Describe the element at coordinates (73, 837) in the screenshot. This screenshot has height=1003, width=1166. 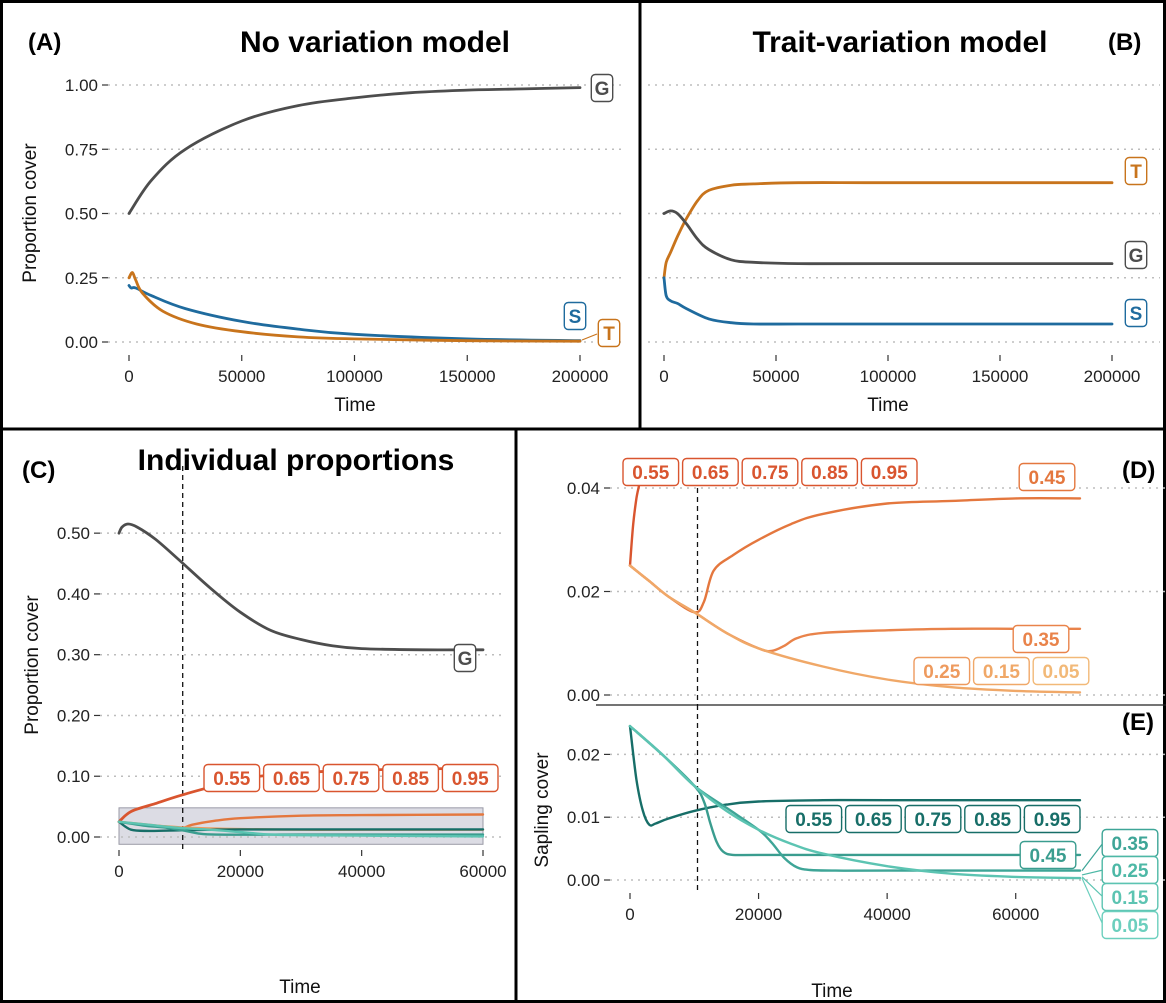
I see `ytick-label-c-0: 0.00` at that location.